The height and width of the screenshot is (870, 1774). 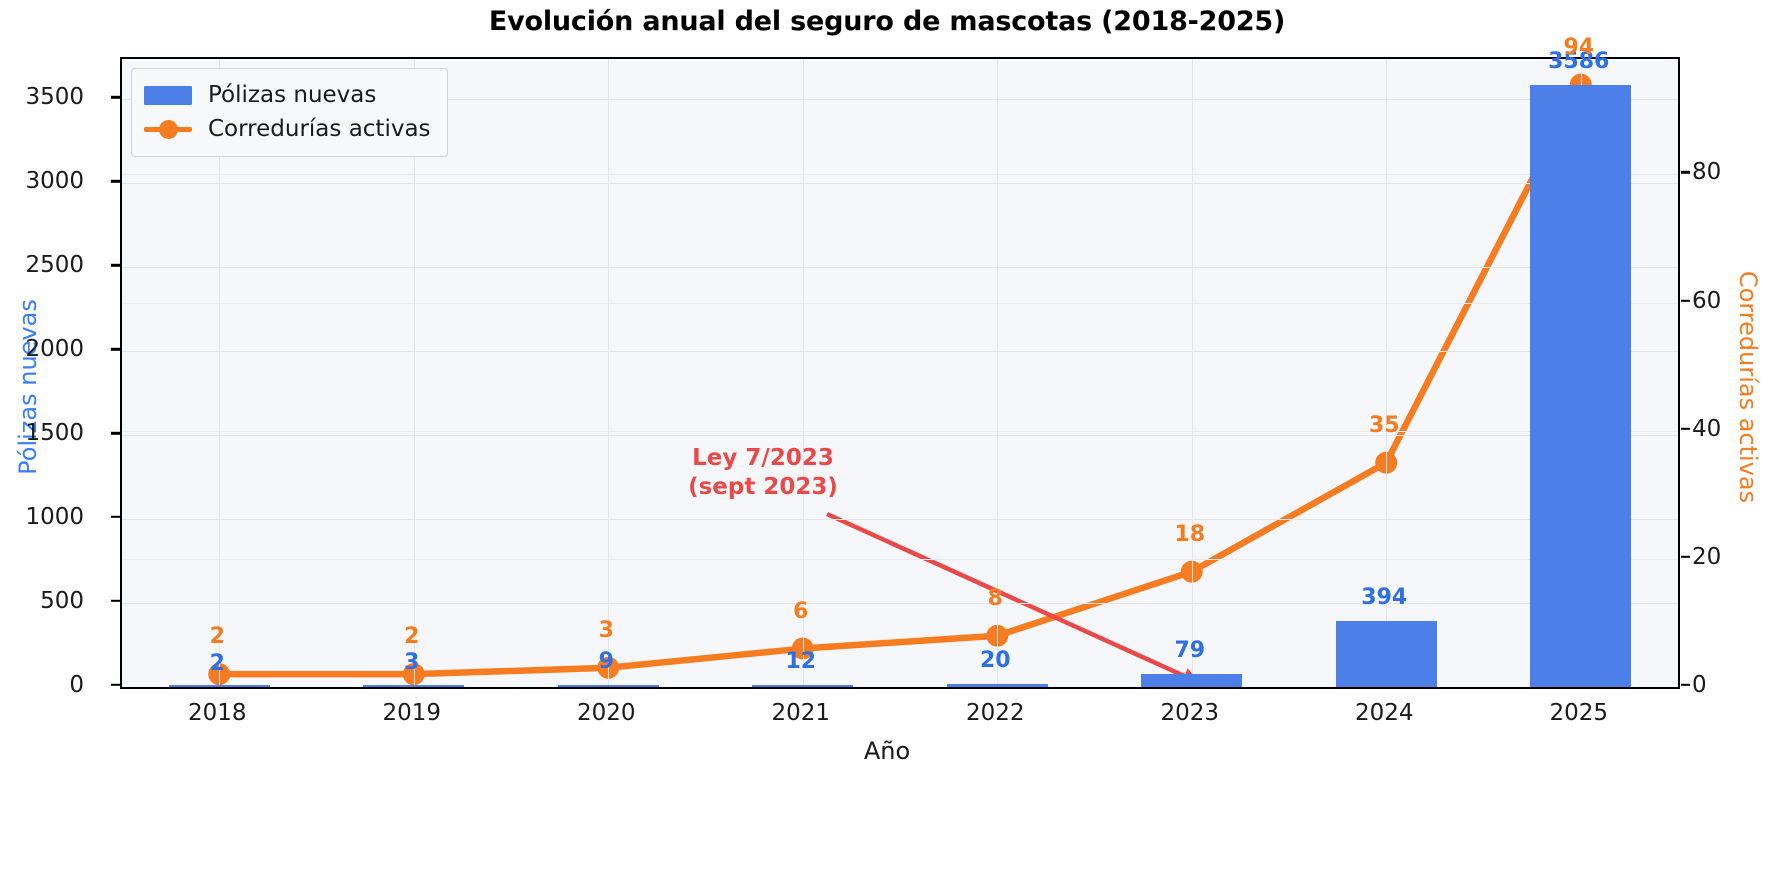 What do you see at coordinates (606, 662) in the screenshot?
I see `bar-value-label-2020: 9` at bounding box center [606, 662].